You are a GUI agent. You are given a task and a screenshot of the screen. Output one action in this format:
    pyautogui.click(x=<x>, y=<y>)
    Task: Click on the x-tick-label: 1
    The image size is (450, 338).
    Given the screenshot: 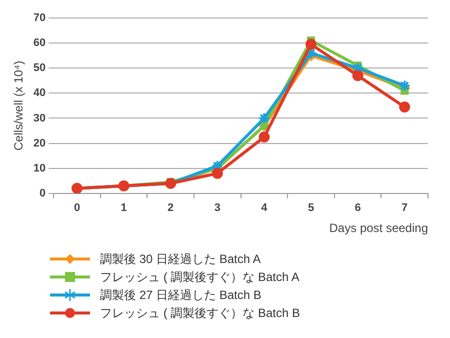 What is the action you would take?
    pyautogui.click(x=123, y=208)
    